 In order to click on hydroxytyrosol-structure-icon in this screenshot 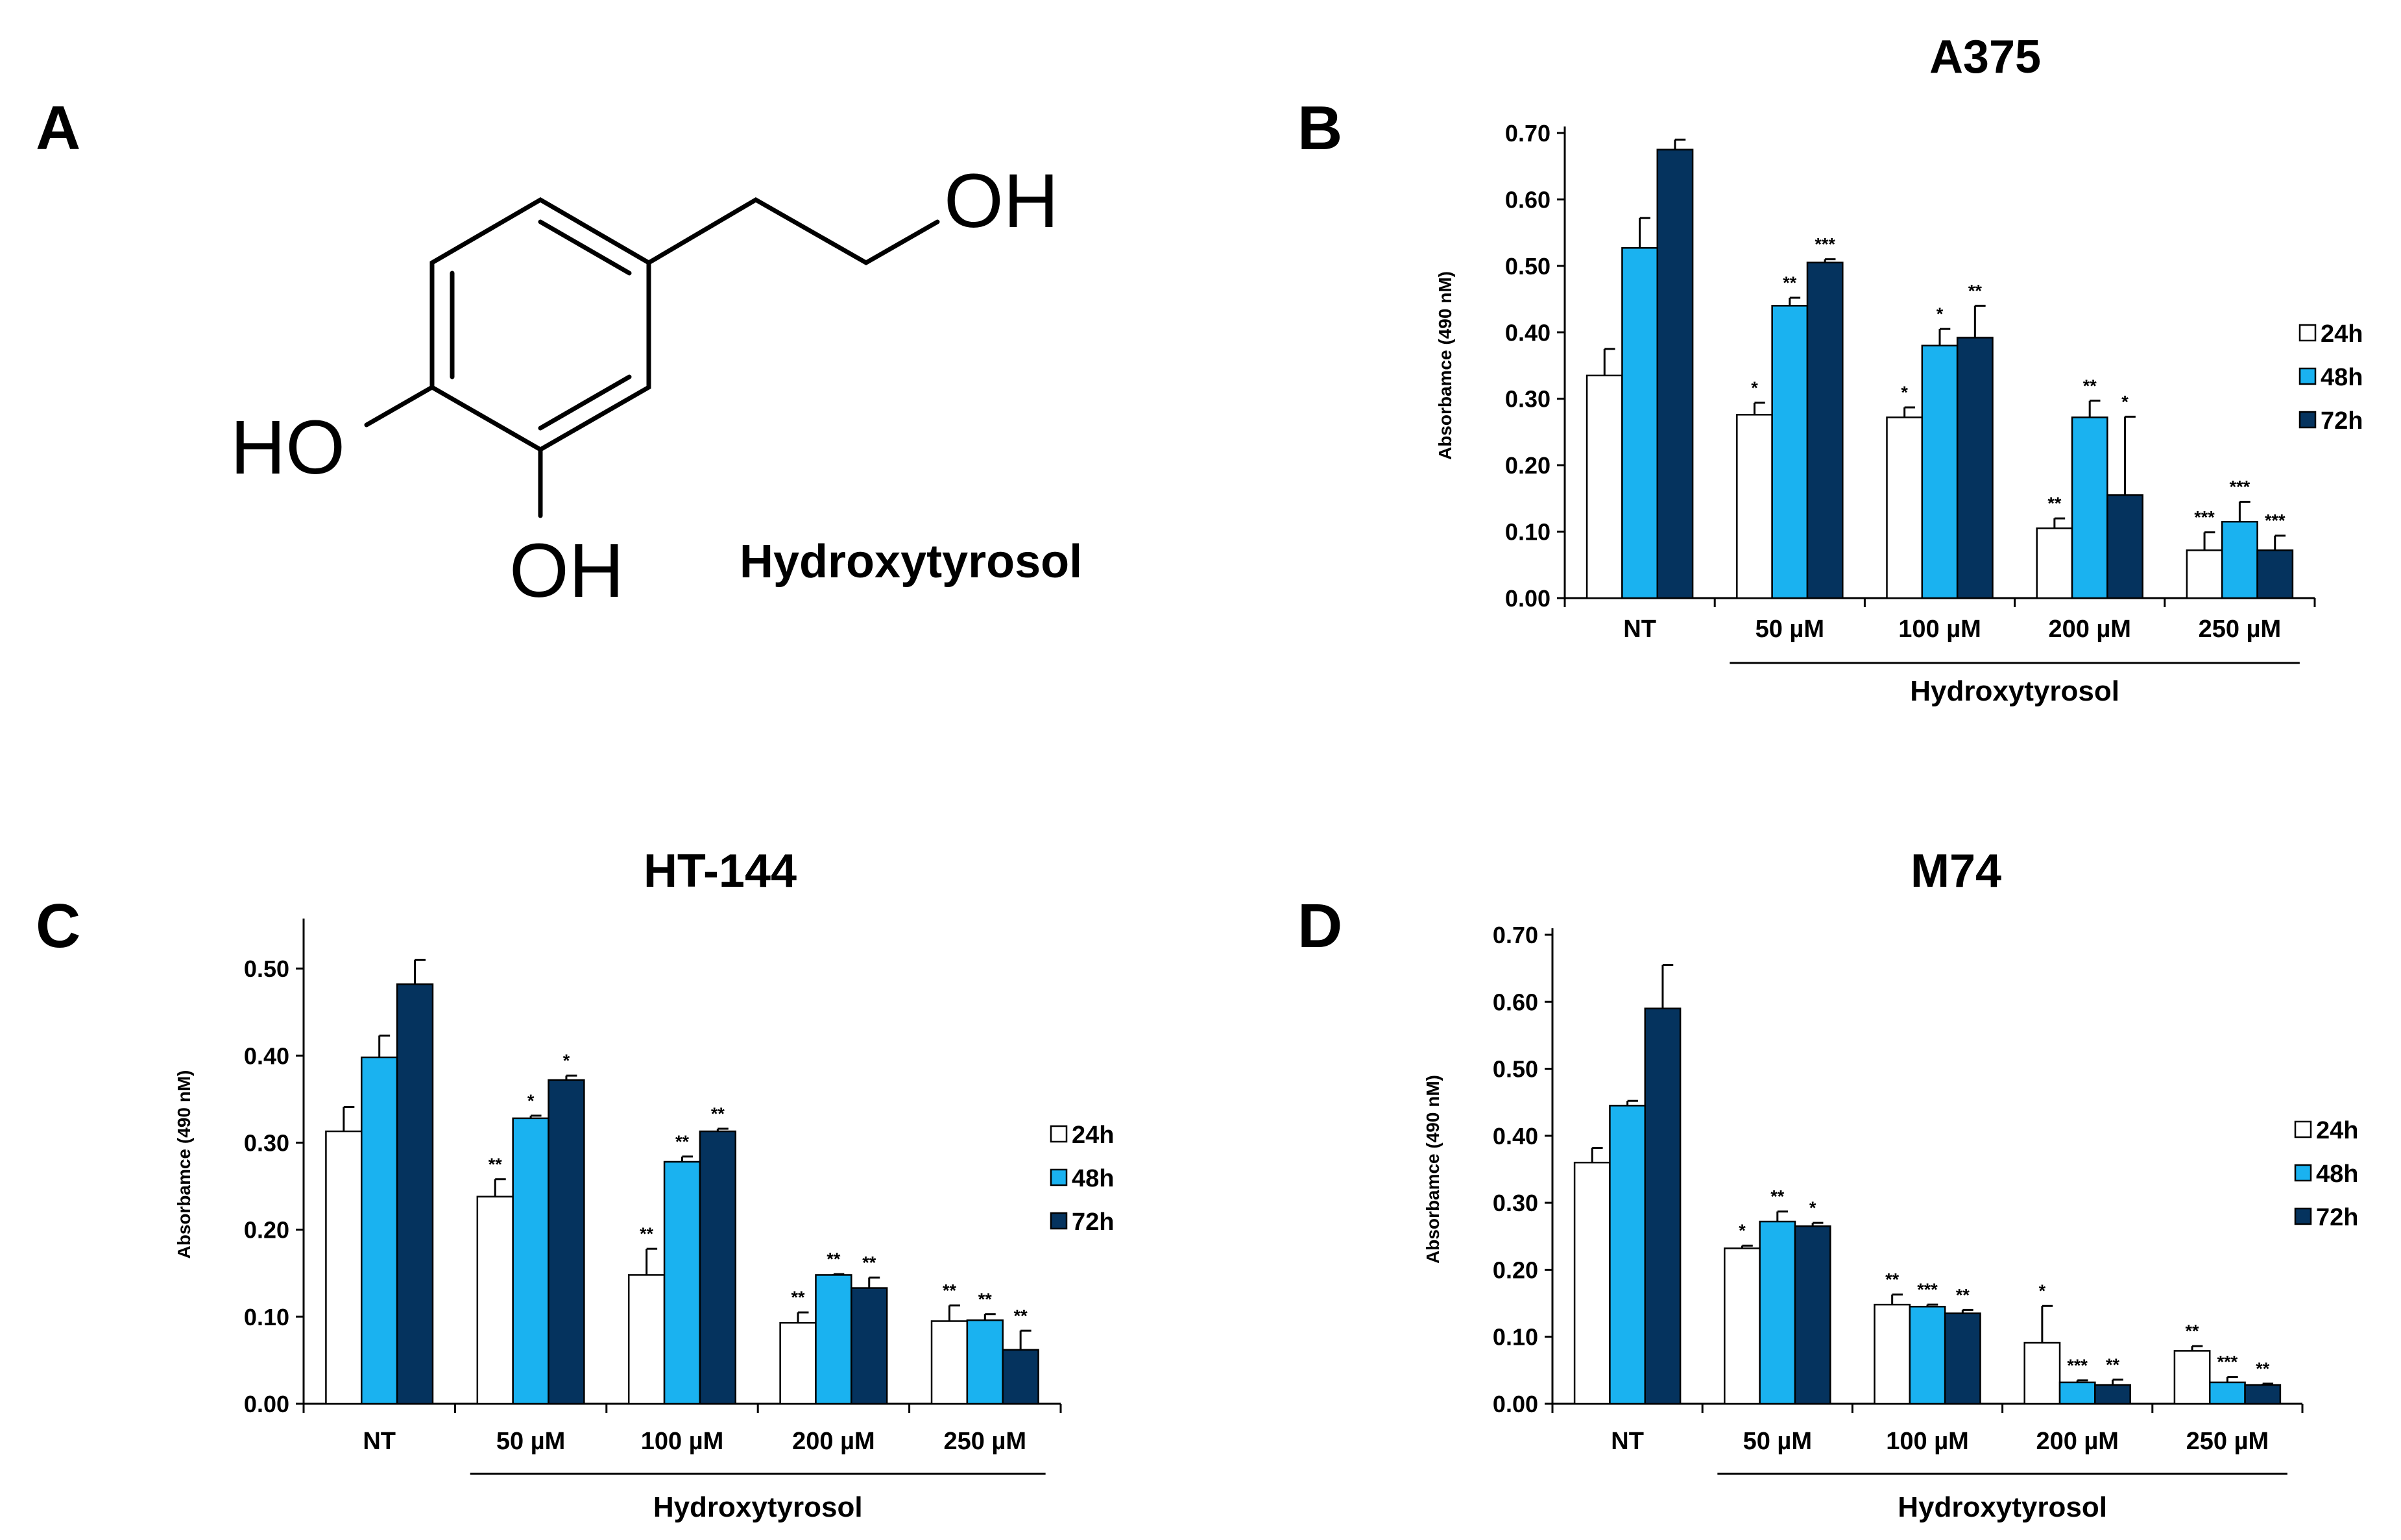, I will do `click(652, 357)`.